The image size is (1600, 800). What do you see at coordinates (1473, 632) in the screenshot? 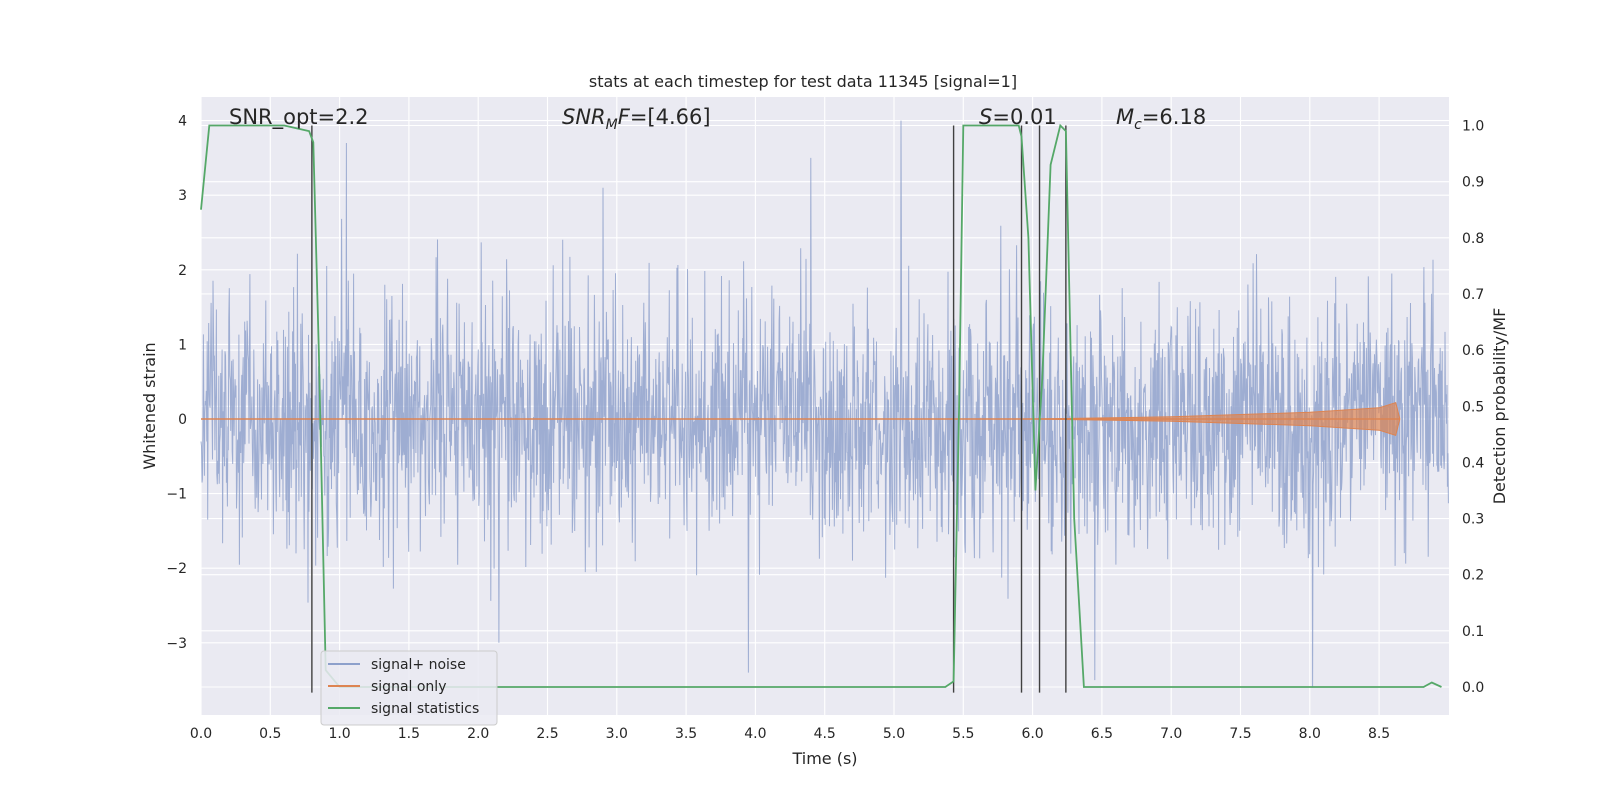
I see `y-tick-label-right: 0.1` at bounding box center [1473, 632].